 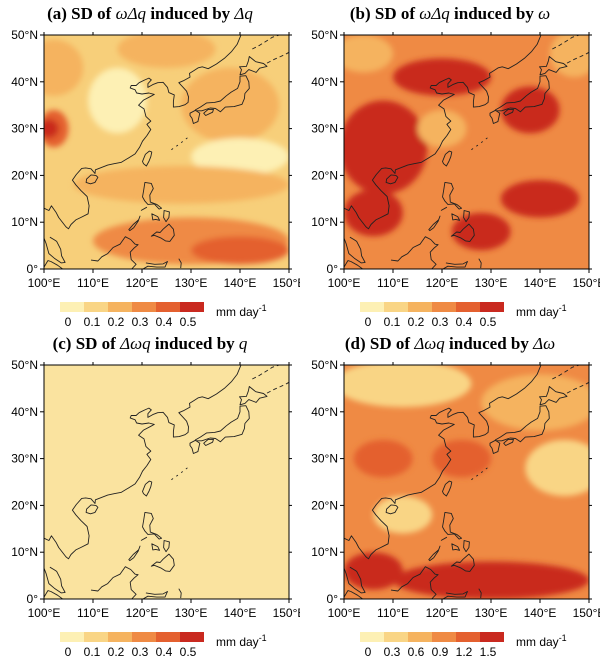 I want to click on panel-c-title: (c) SD of Δωq induced by q, so click(x=150, y=344).